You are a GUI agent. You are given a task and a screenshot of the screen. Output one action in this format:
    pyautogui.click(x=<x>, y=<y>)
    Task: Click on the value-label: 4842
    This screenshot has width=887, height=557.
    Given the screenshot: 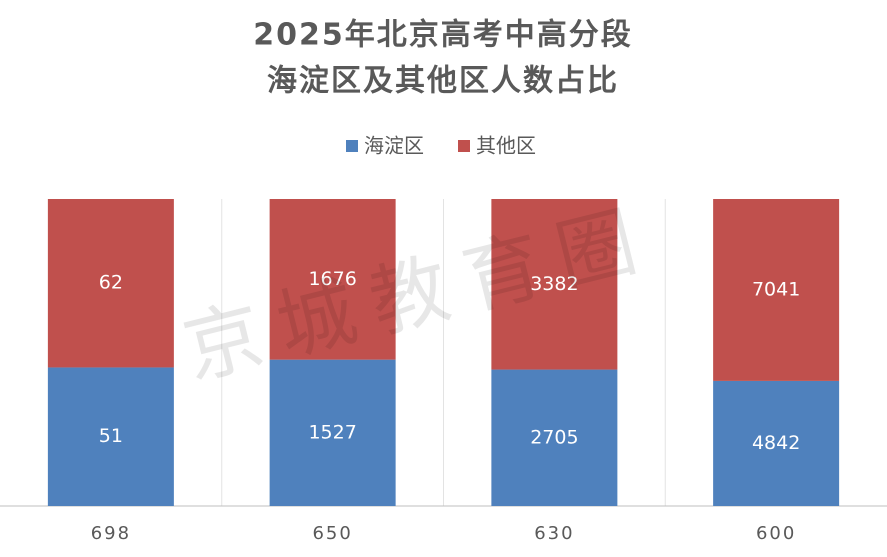 What is the action you would take?
    pyautogui.click(x=776, y=443)
    